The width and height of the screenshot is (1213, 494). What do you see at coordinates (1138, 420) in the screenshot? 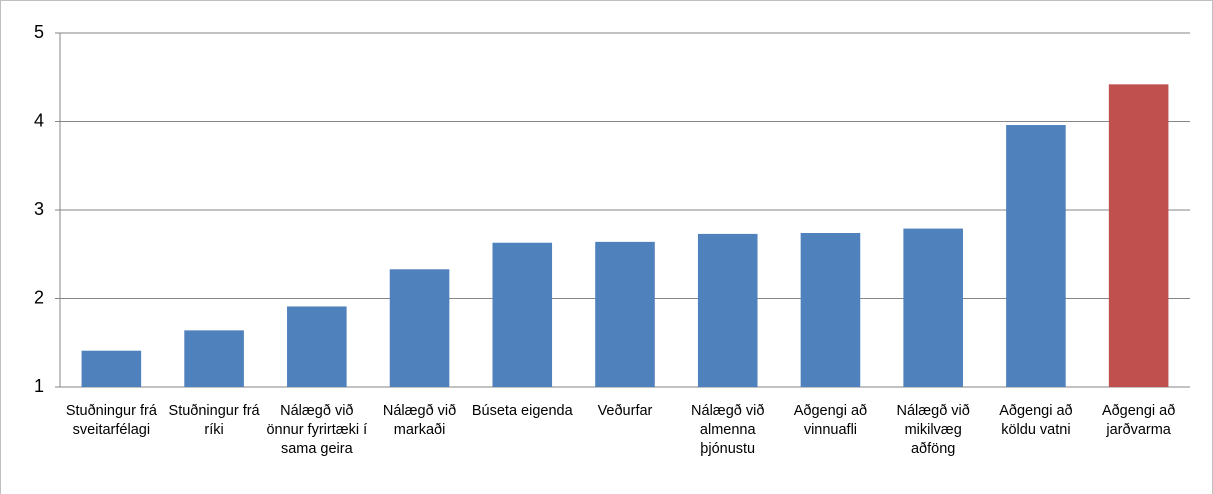
I see `x-tick-label: Aðgengi að jarðvarma` at bounding box center [1138, 420].